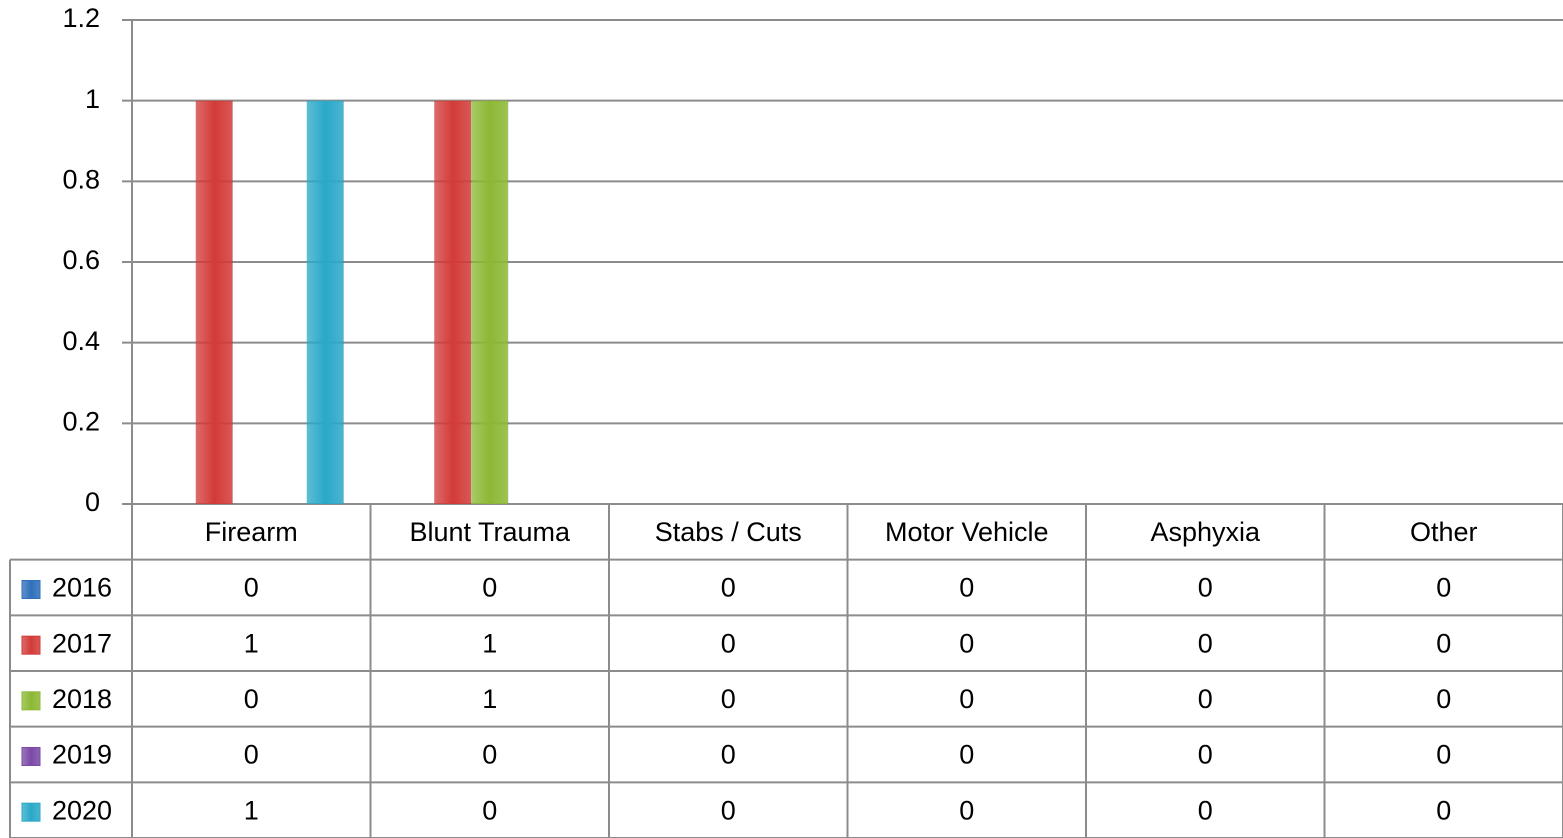 Image resolution: width=1563 pixels, height=838 pixels. Describe the element at coordinates (728, 532) in the screenshot. I see `x-tick-label: Stabs / Cuts` at that location.